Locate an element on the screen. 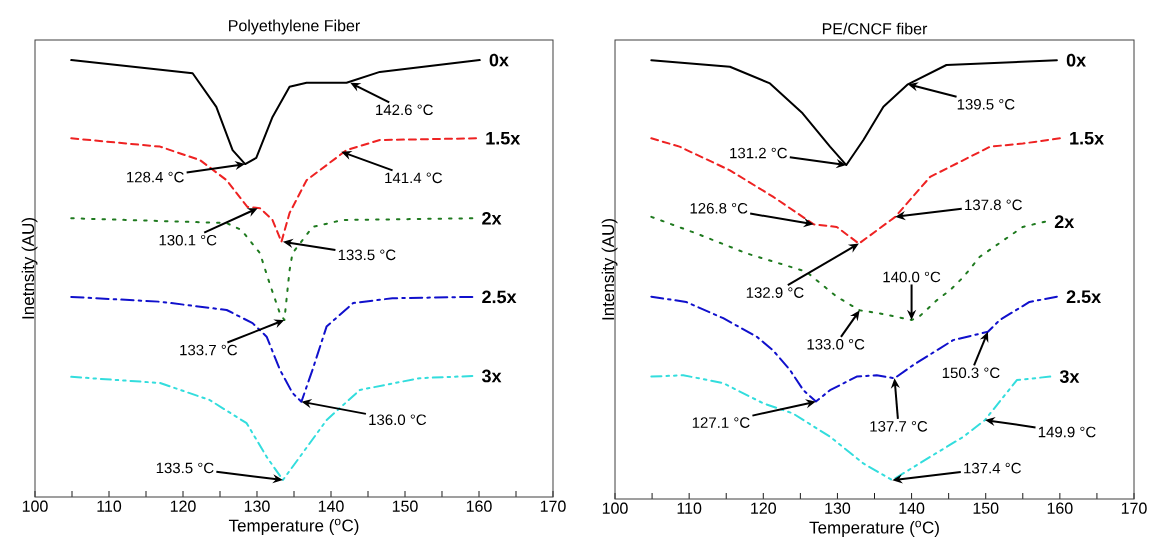 The image size is (1154, 560). annotation: 137.7 °C is located at coordinates (899, 426).